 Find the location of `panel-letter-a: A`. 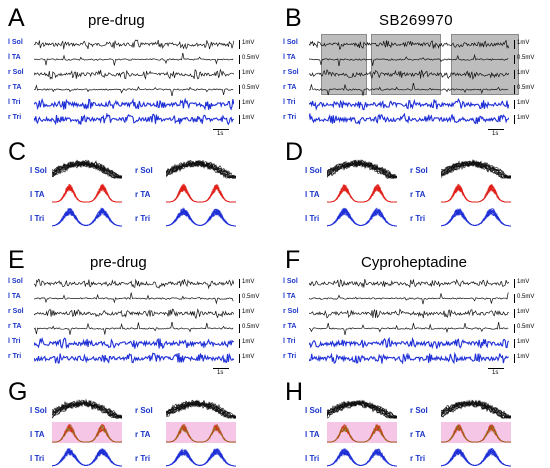

panel-letter-a: A is located at coordinates (16, 18).